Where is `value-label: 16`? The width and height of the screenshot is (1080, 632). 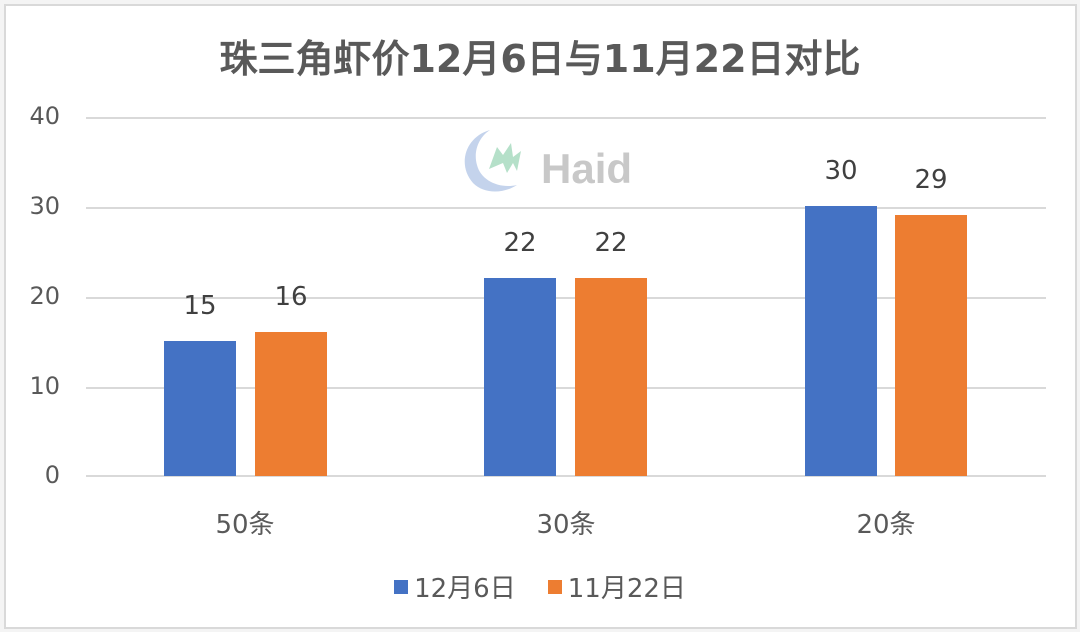
value-label: 16 is located at coordinates (291, 297).